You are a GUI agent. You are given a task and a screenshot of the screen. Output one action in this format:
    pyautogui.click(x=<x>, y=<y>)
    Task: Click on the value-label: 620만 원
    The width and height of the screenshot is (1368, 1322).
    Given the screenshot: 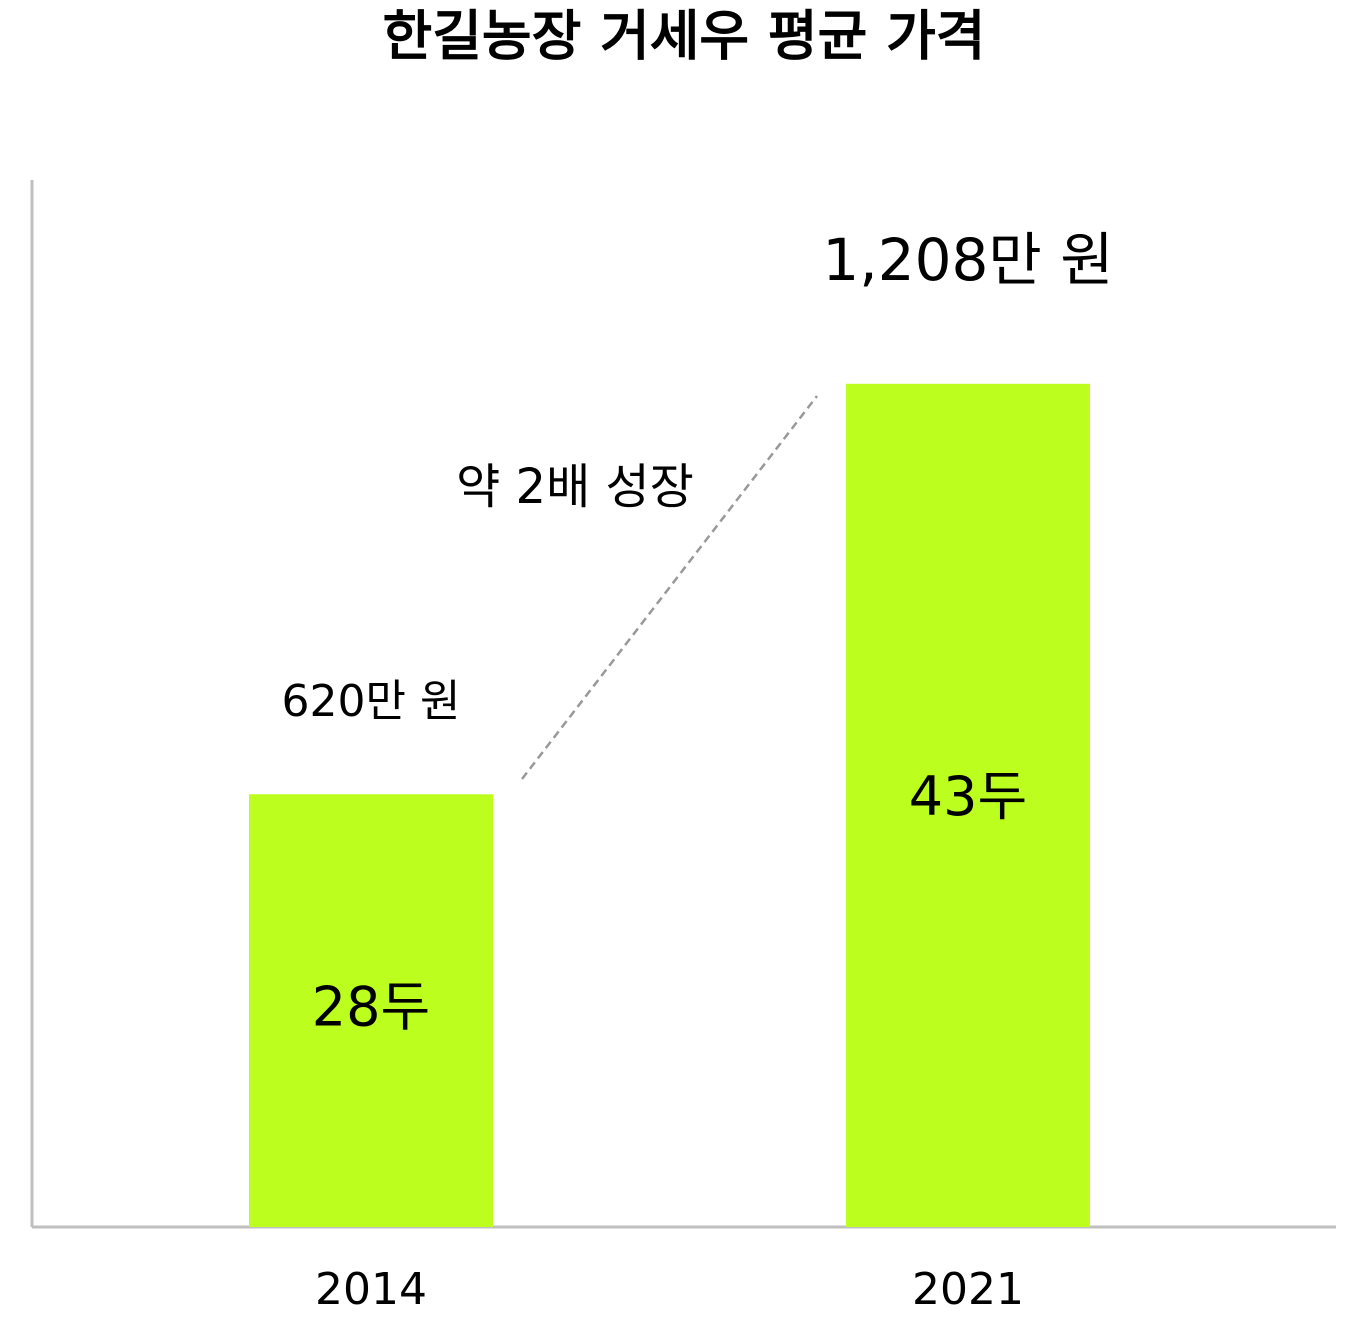 What is the action you would take?
    pyautogui.click(x=371, y=701)
    